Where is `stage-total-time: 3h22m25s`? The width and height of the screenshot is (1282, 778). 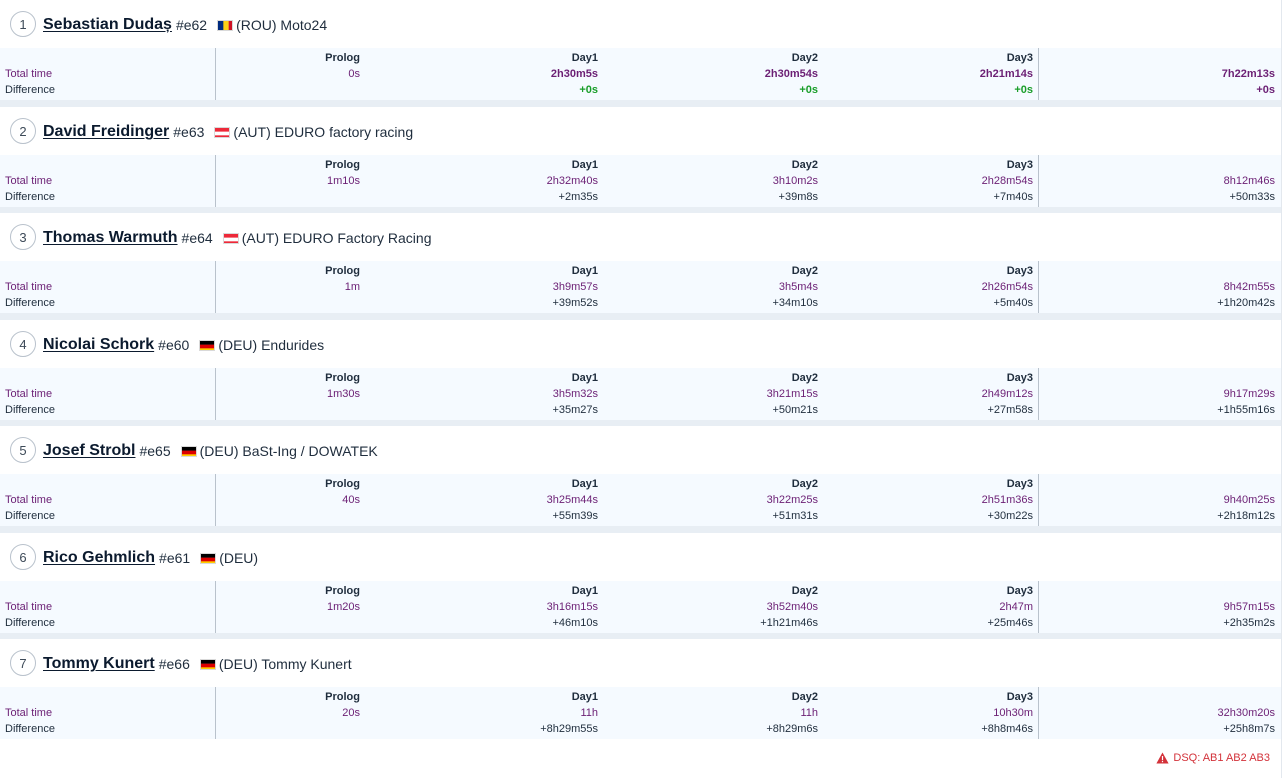
stage-total-time: 3h22m25s is located at coordinates (792, 500).